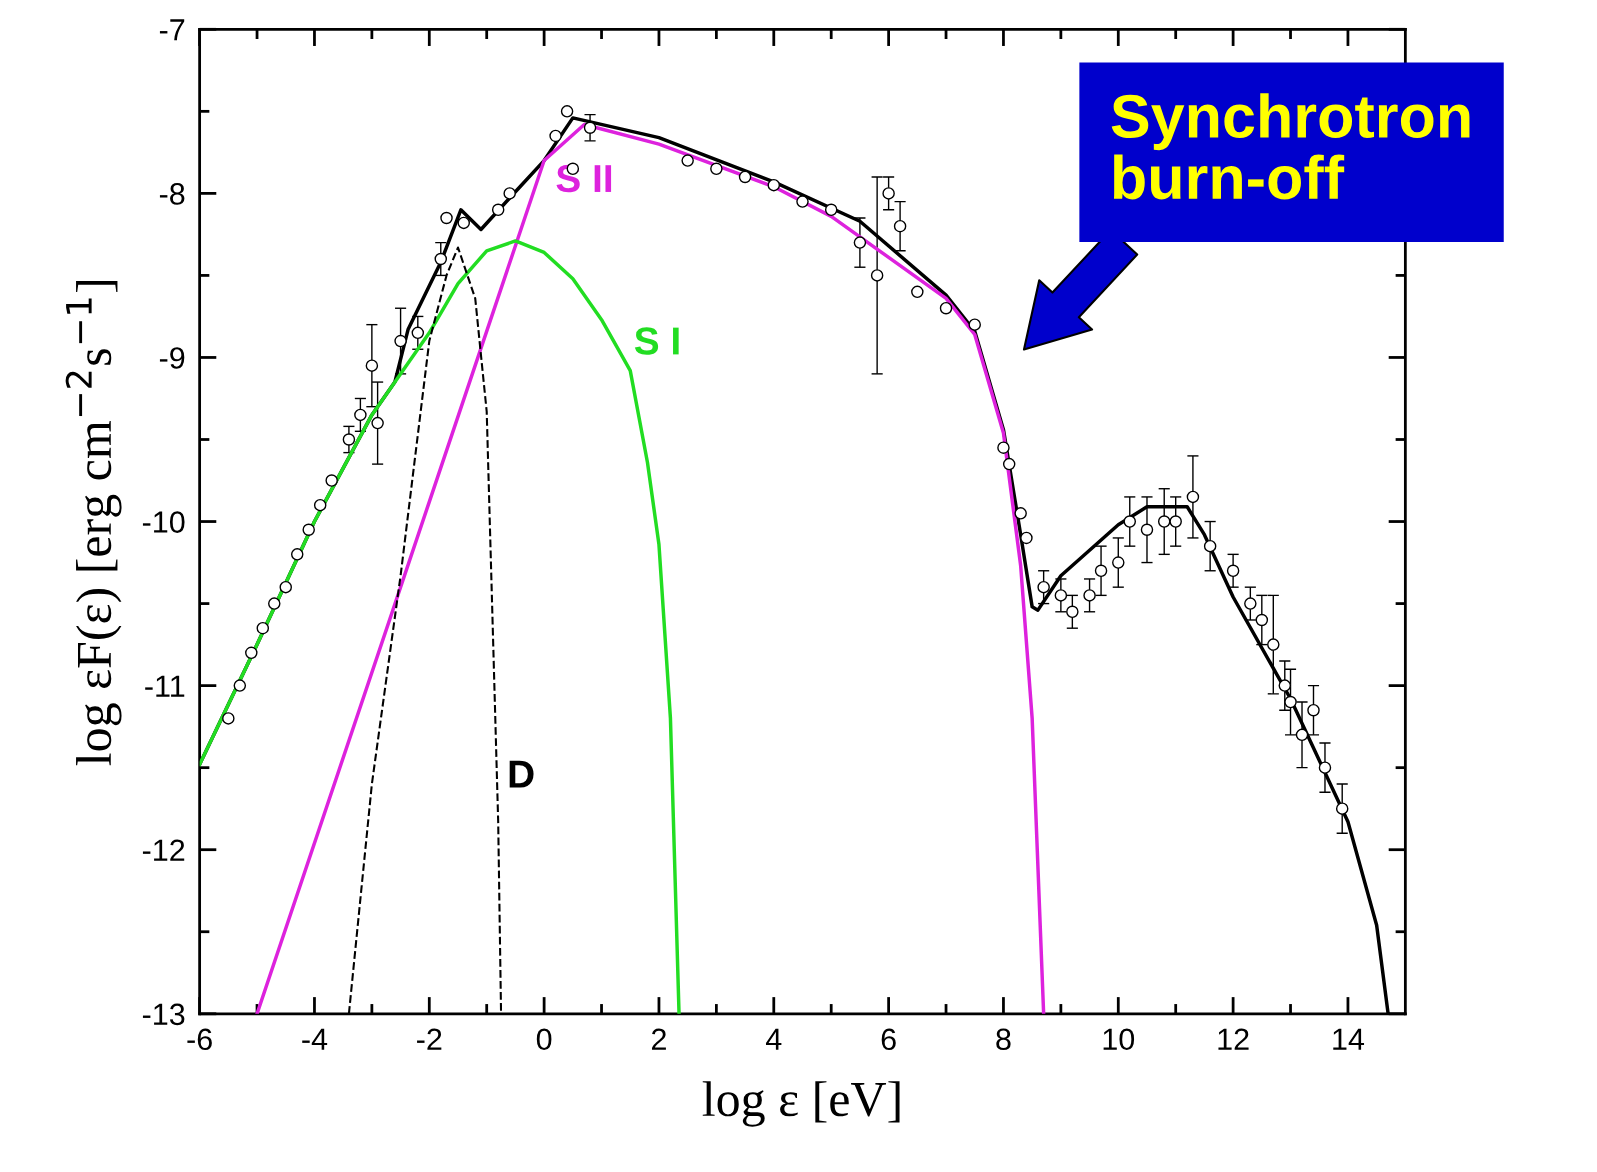 This screenshot has height=1172, width=1597. Describe the element at coordinates (1349, 1039) in the screenshot. I see `x-tick-label: 14` at that location.